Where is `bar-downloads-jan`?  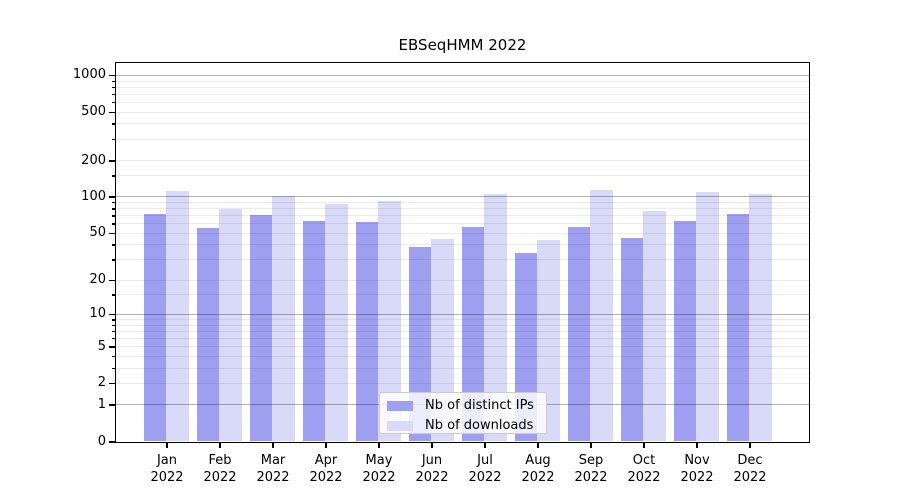 bar-downloads-jan is located at coordinates (177, 315).